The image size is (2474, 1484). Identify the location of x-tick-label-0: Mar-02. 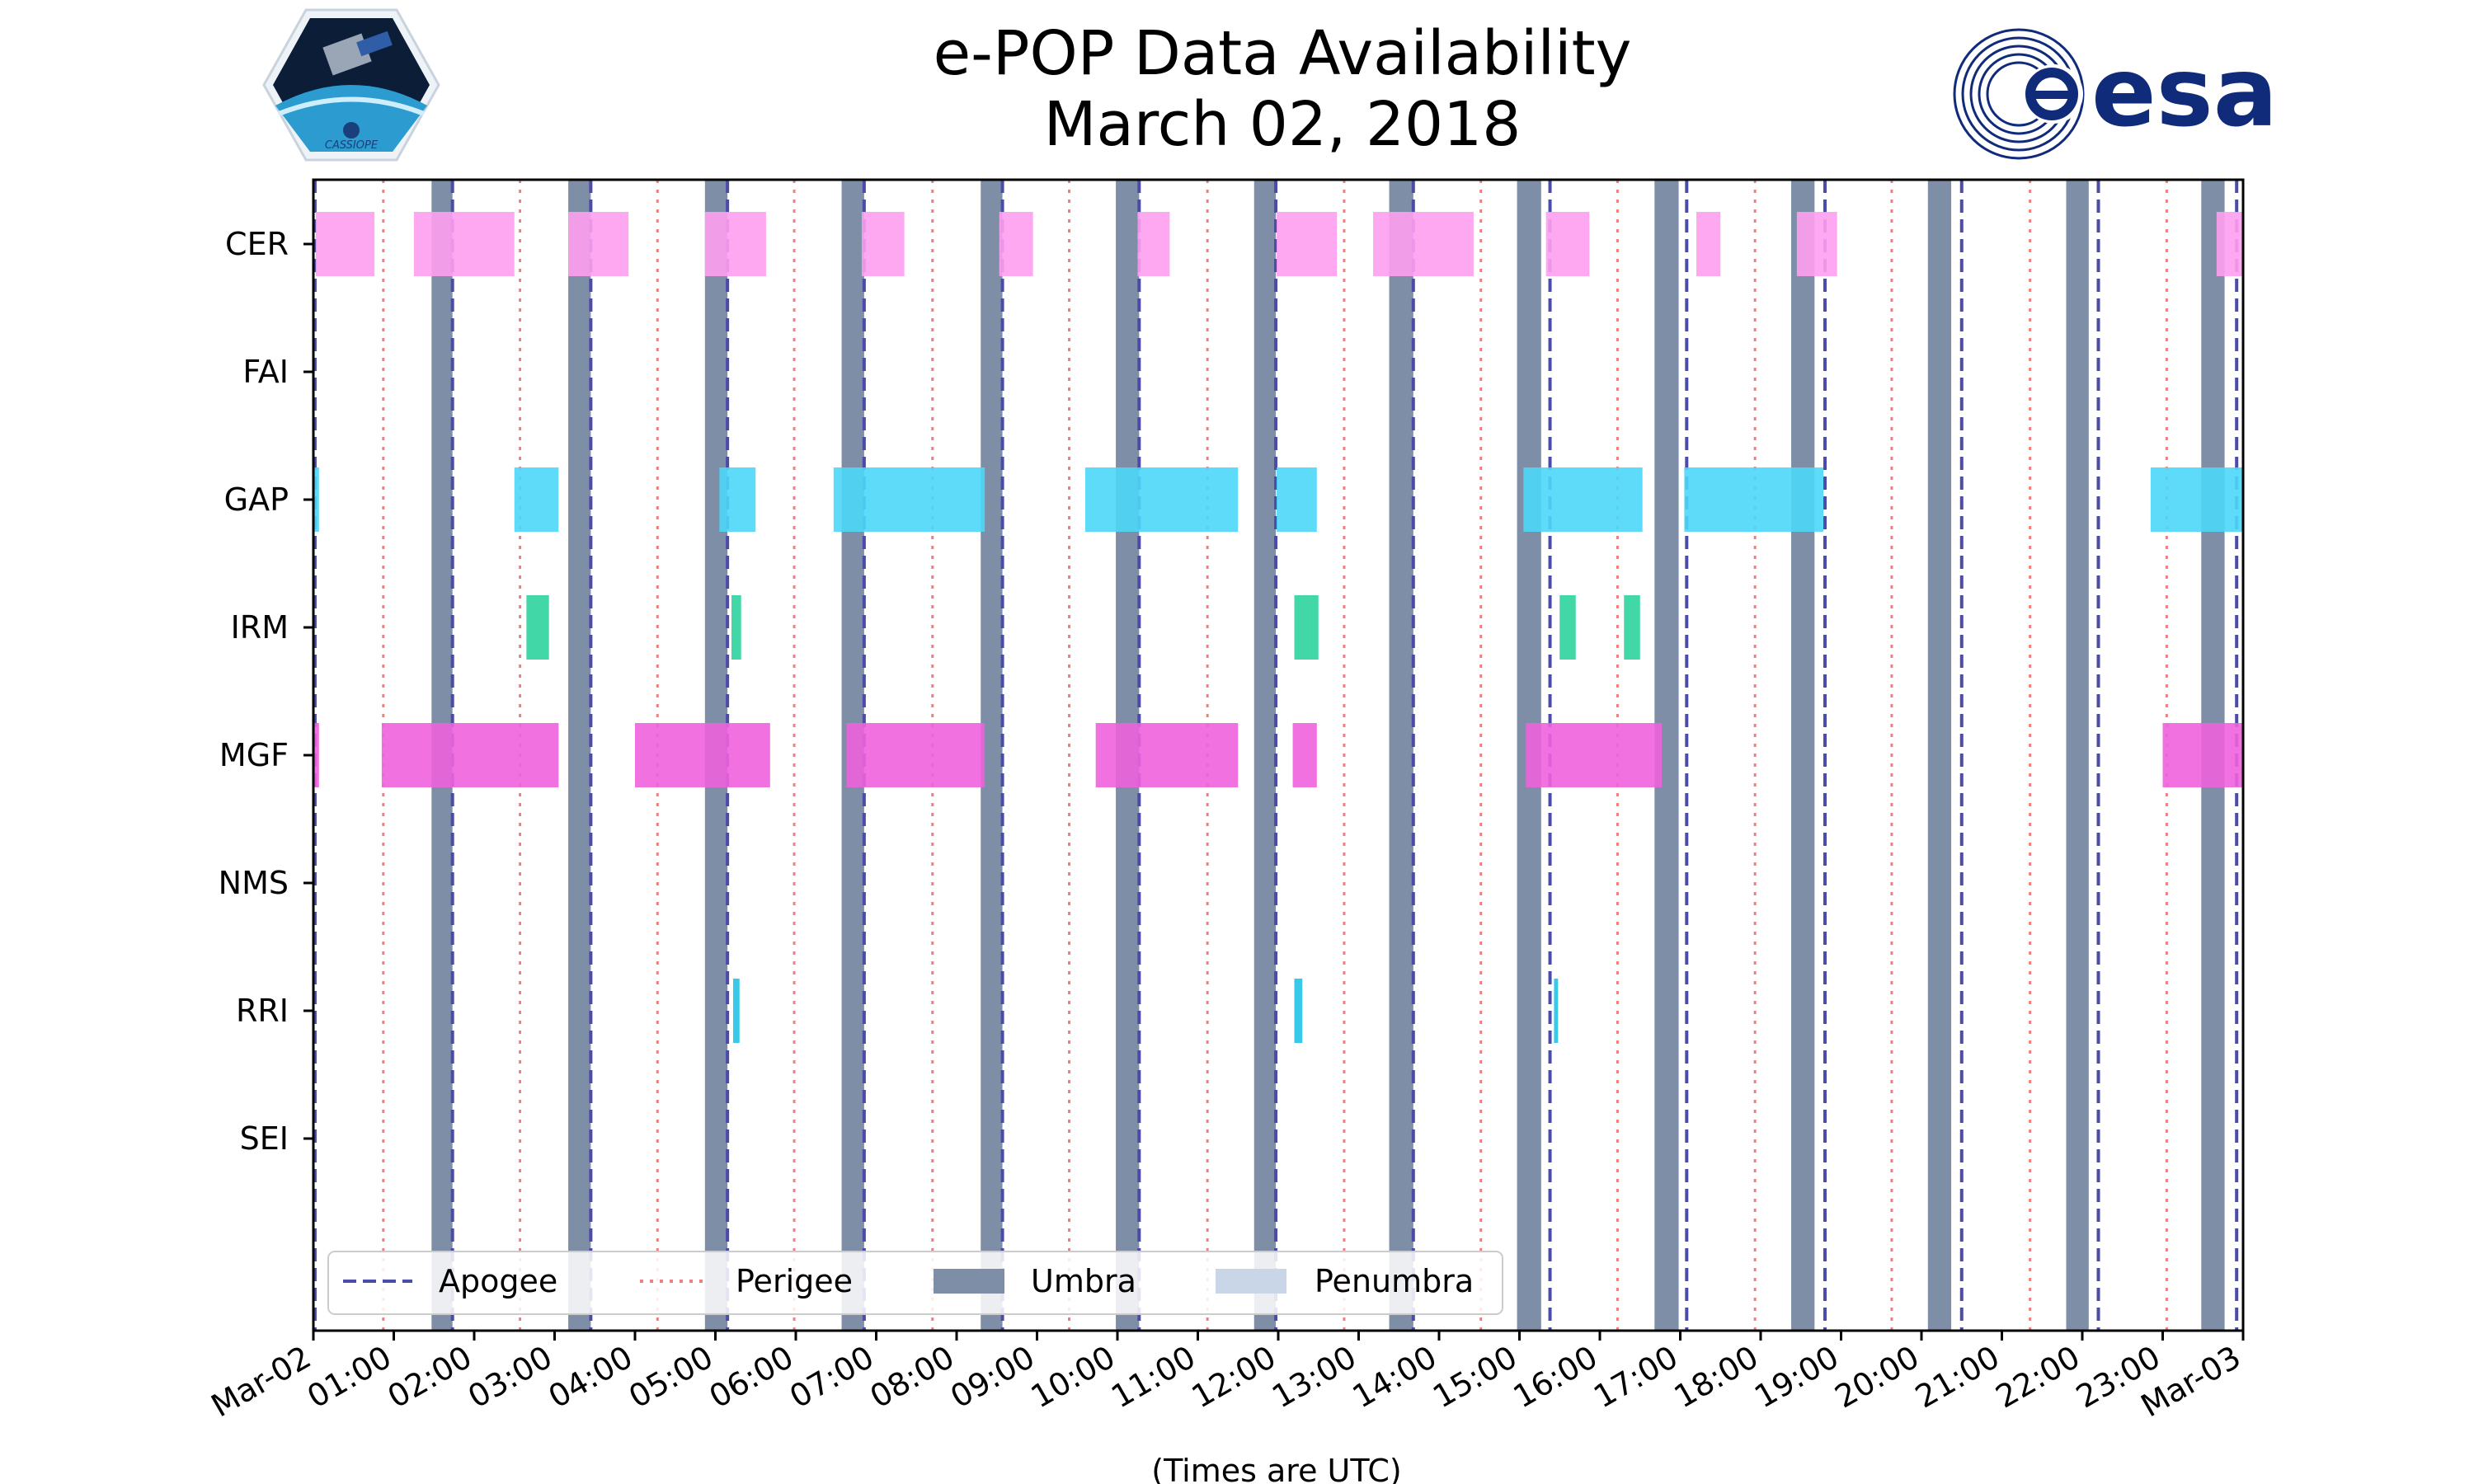
(261, 1382).